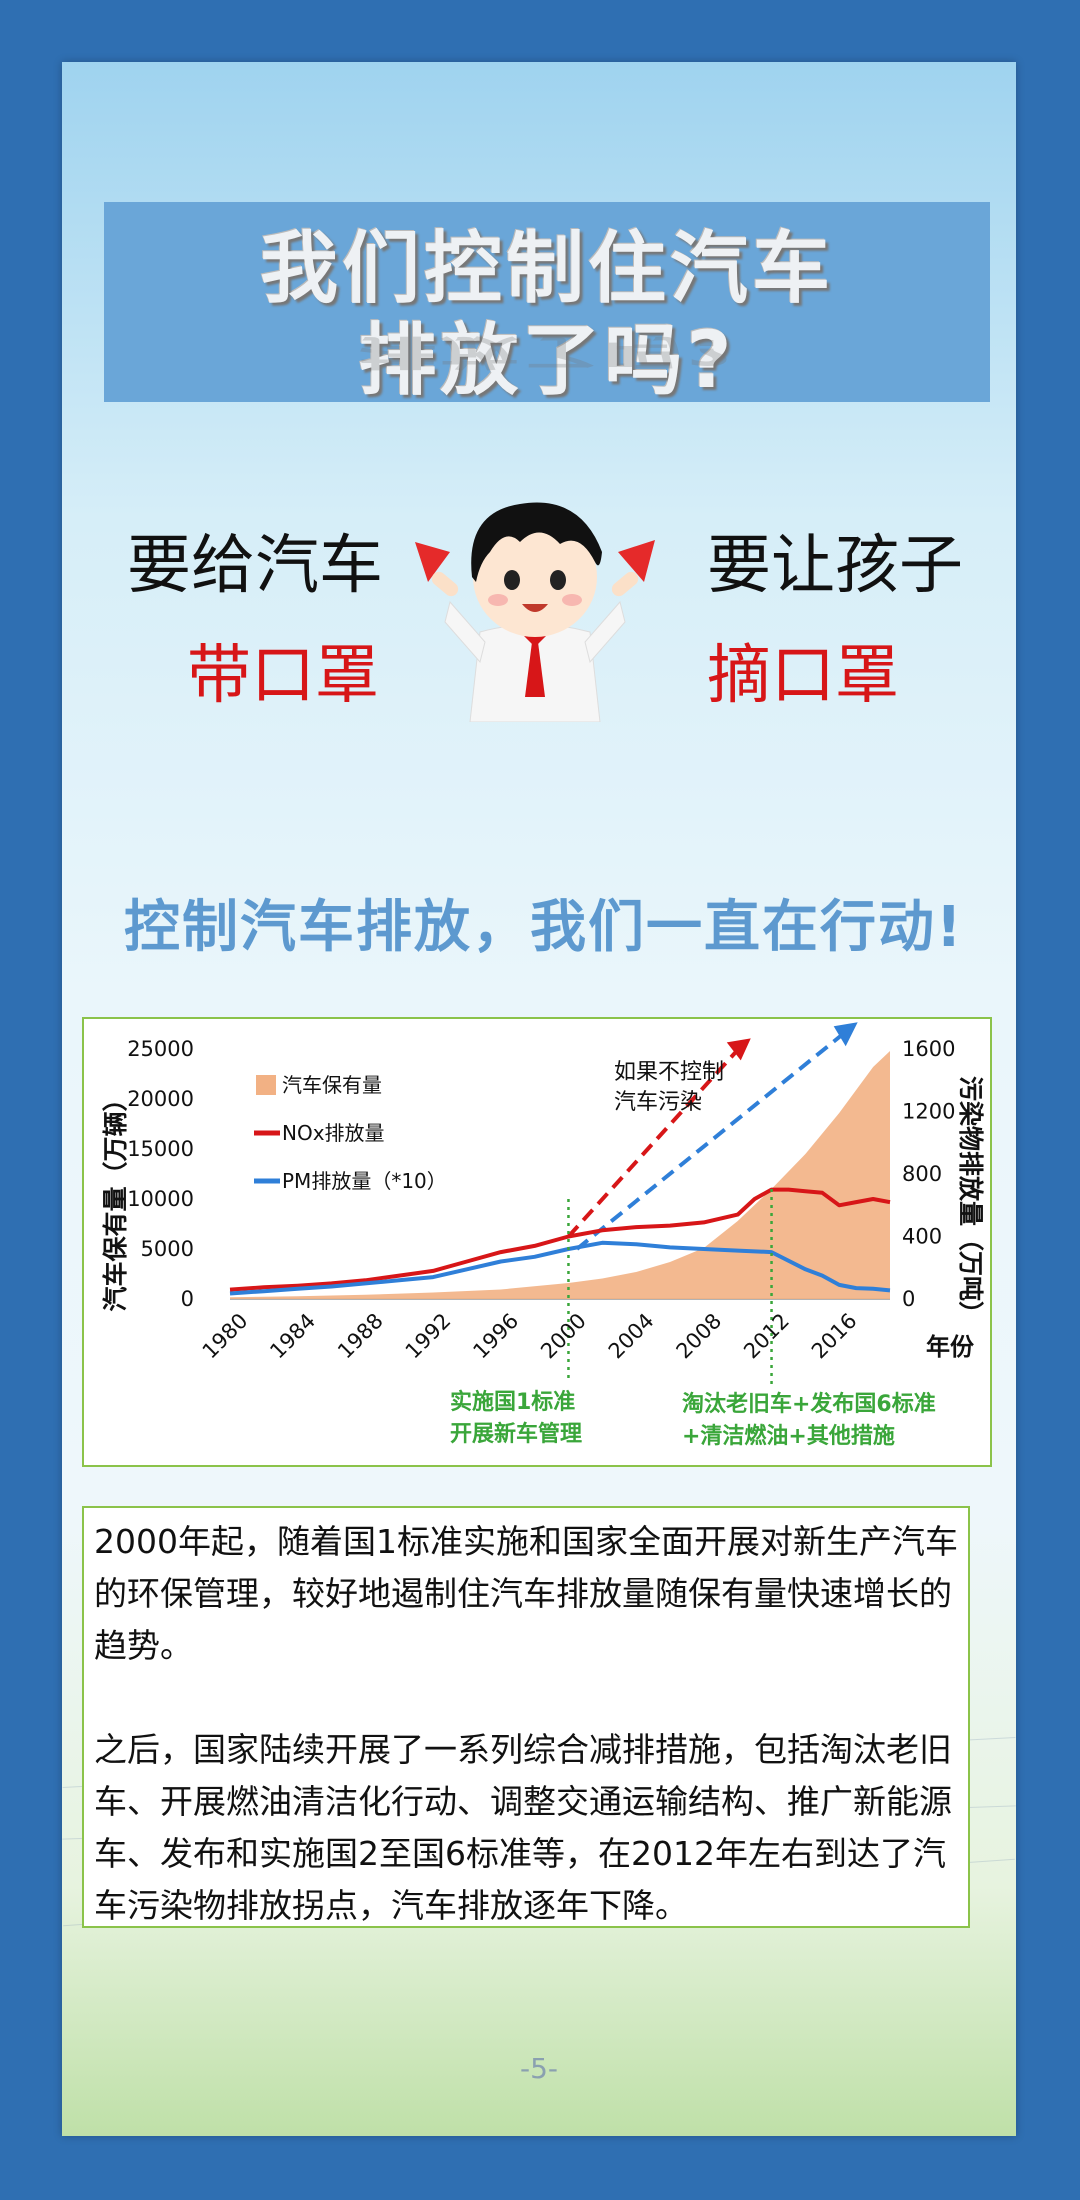  I want to click on projection-arrow-pm, so click(712, 1139).